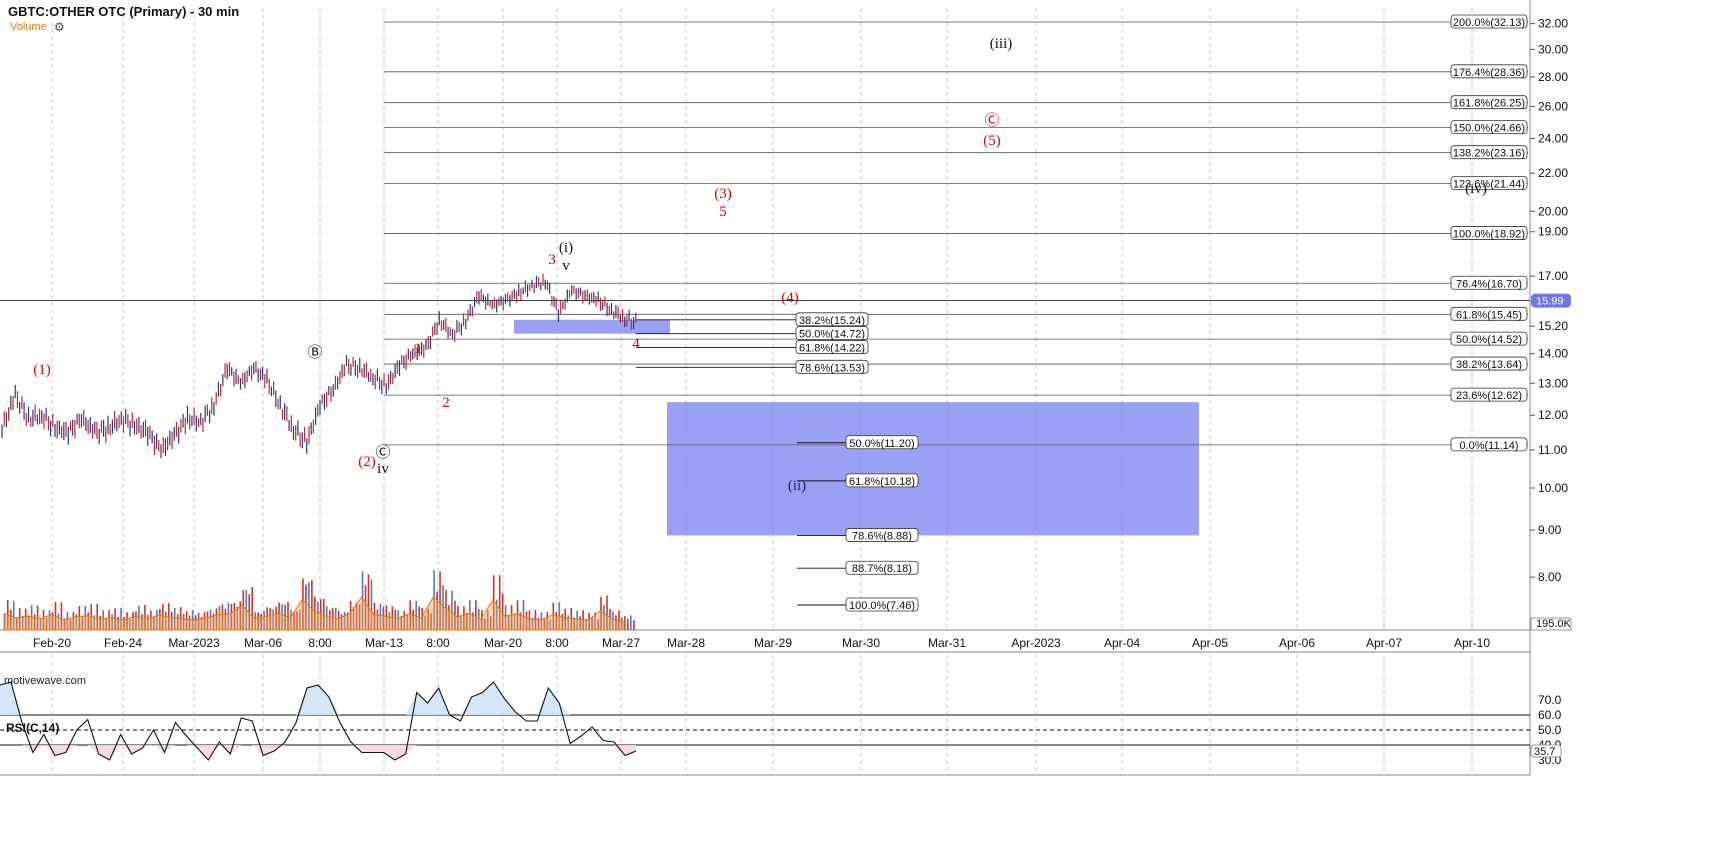  What do you see at coordinates (1489, 152) in the screenshot?
I see `fib-right-4-box` at bounding box center [1489, 152].